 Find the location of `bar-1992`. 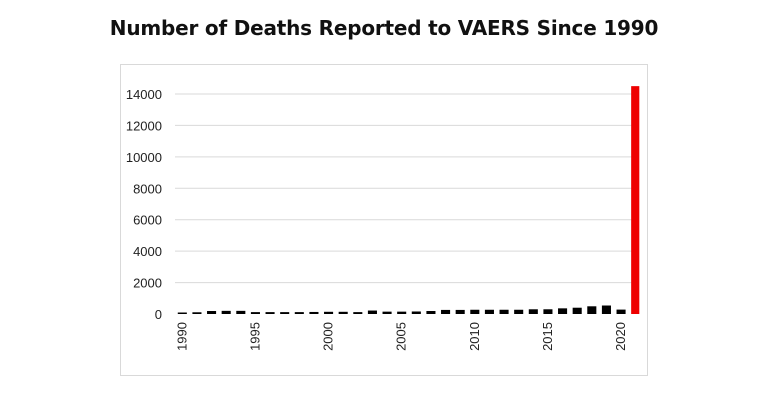

bar-1992 is located at coordinates (212, 312).